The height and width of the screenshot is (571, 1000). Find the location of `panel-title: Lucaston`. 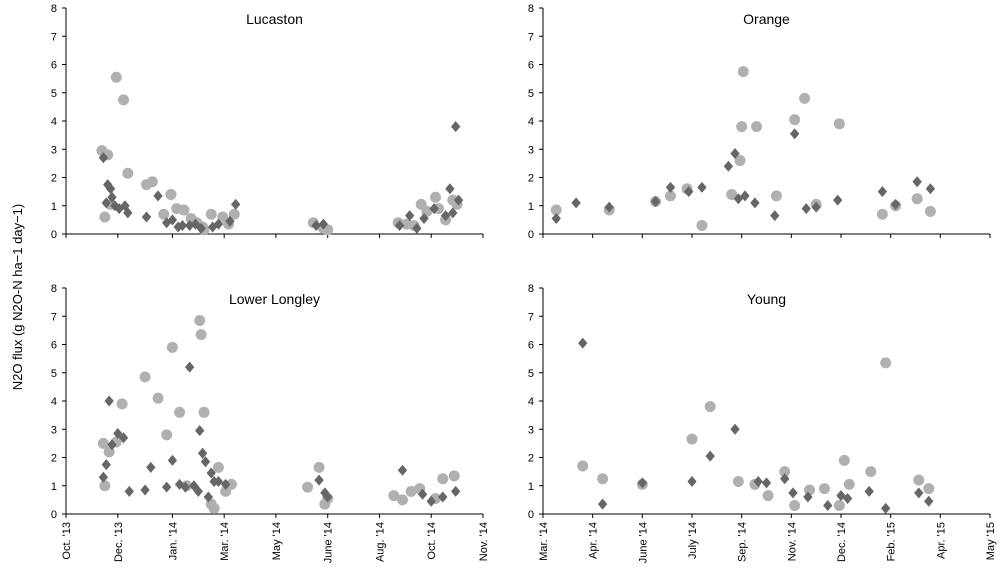

panel-title: Lucaston is located at coordinates (274, 19).